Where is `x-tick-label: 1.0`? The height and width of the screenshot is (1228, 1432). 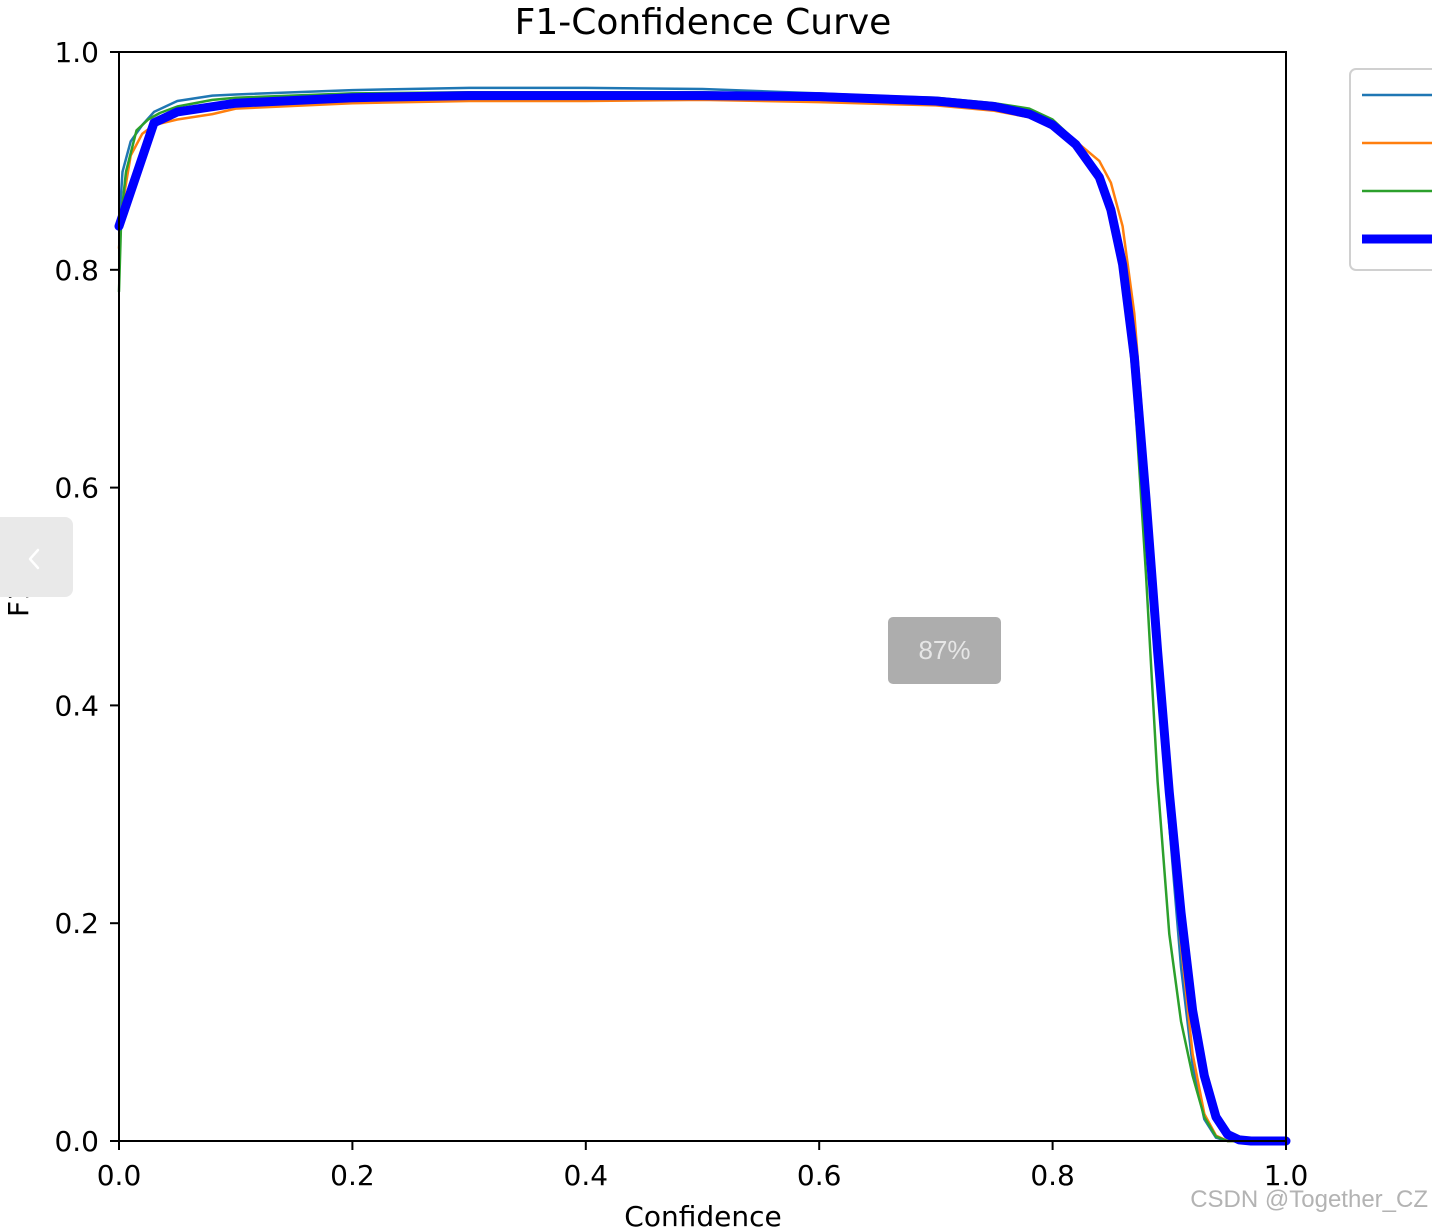
x-tick-label: 1.0 is located at coordinates (1286, 1175).